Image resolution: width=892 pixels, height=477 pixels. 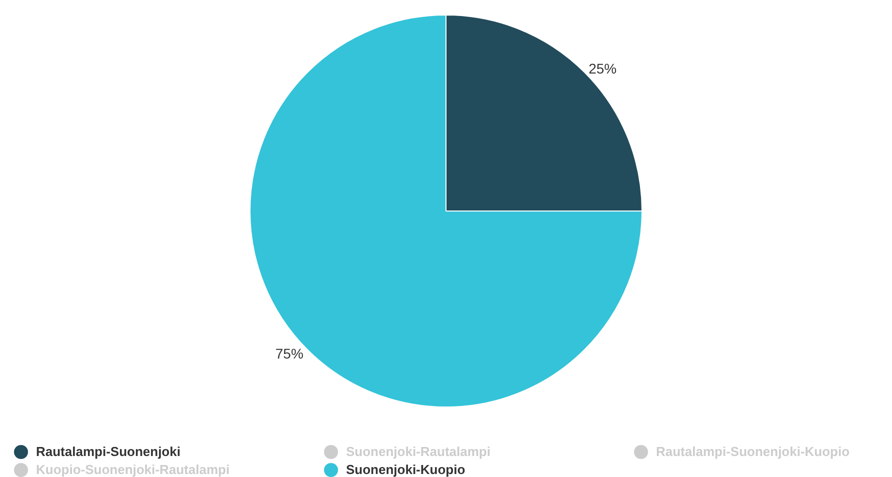 What do you see at coordinates (108, 451) in the screenshot?
I see `legend-label: Rautalampi-Suonenjoki` at bounding box center [108, 451].